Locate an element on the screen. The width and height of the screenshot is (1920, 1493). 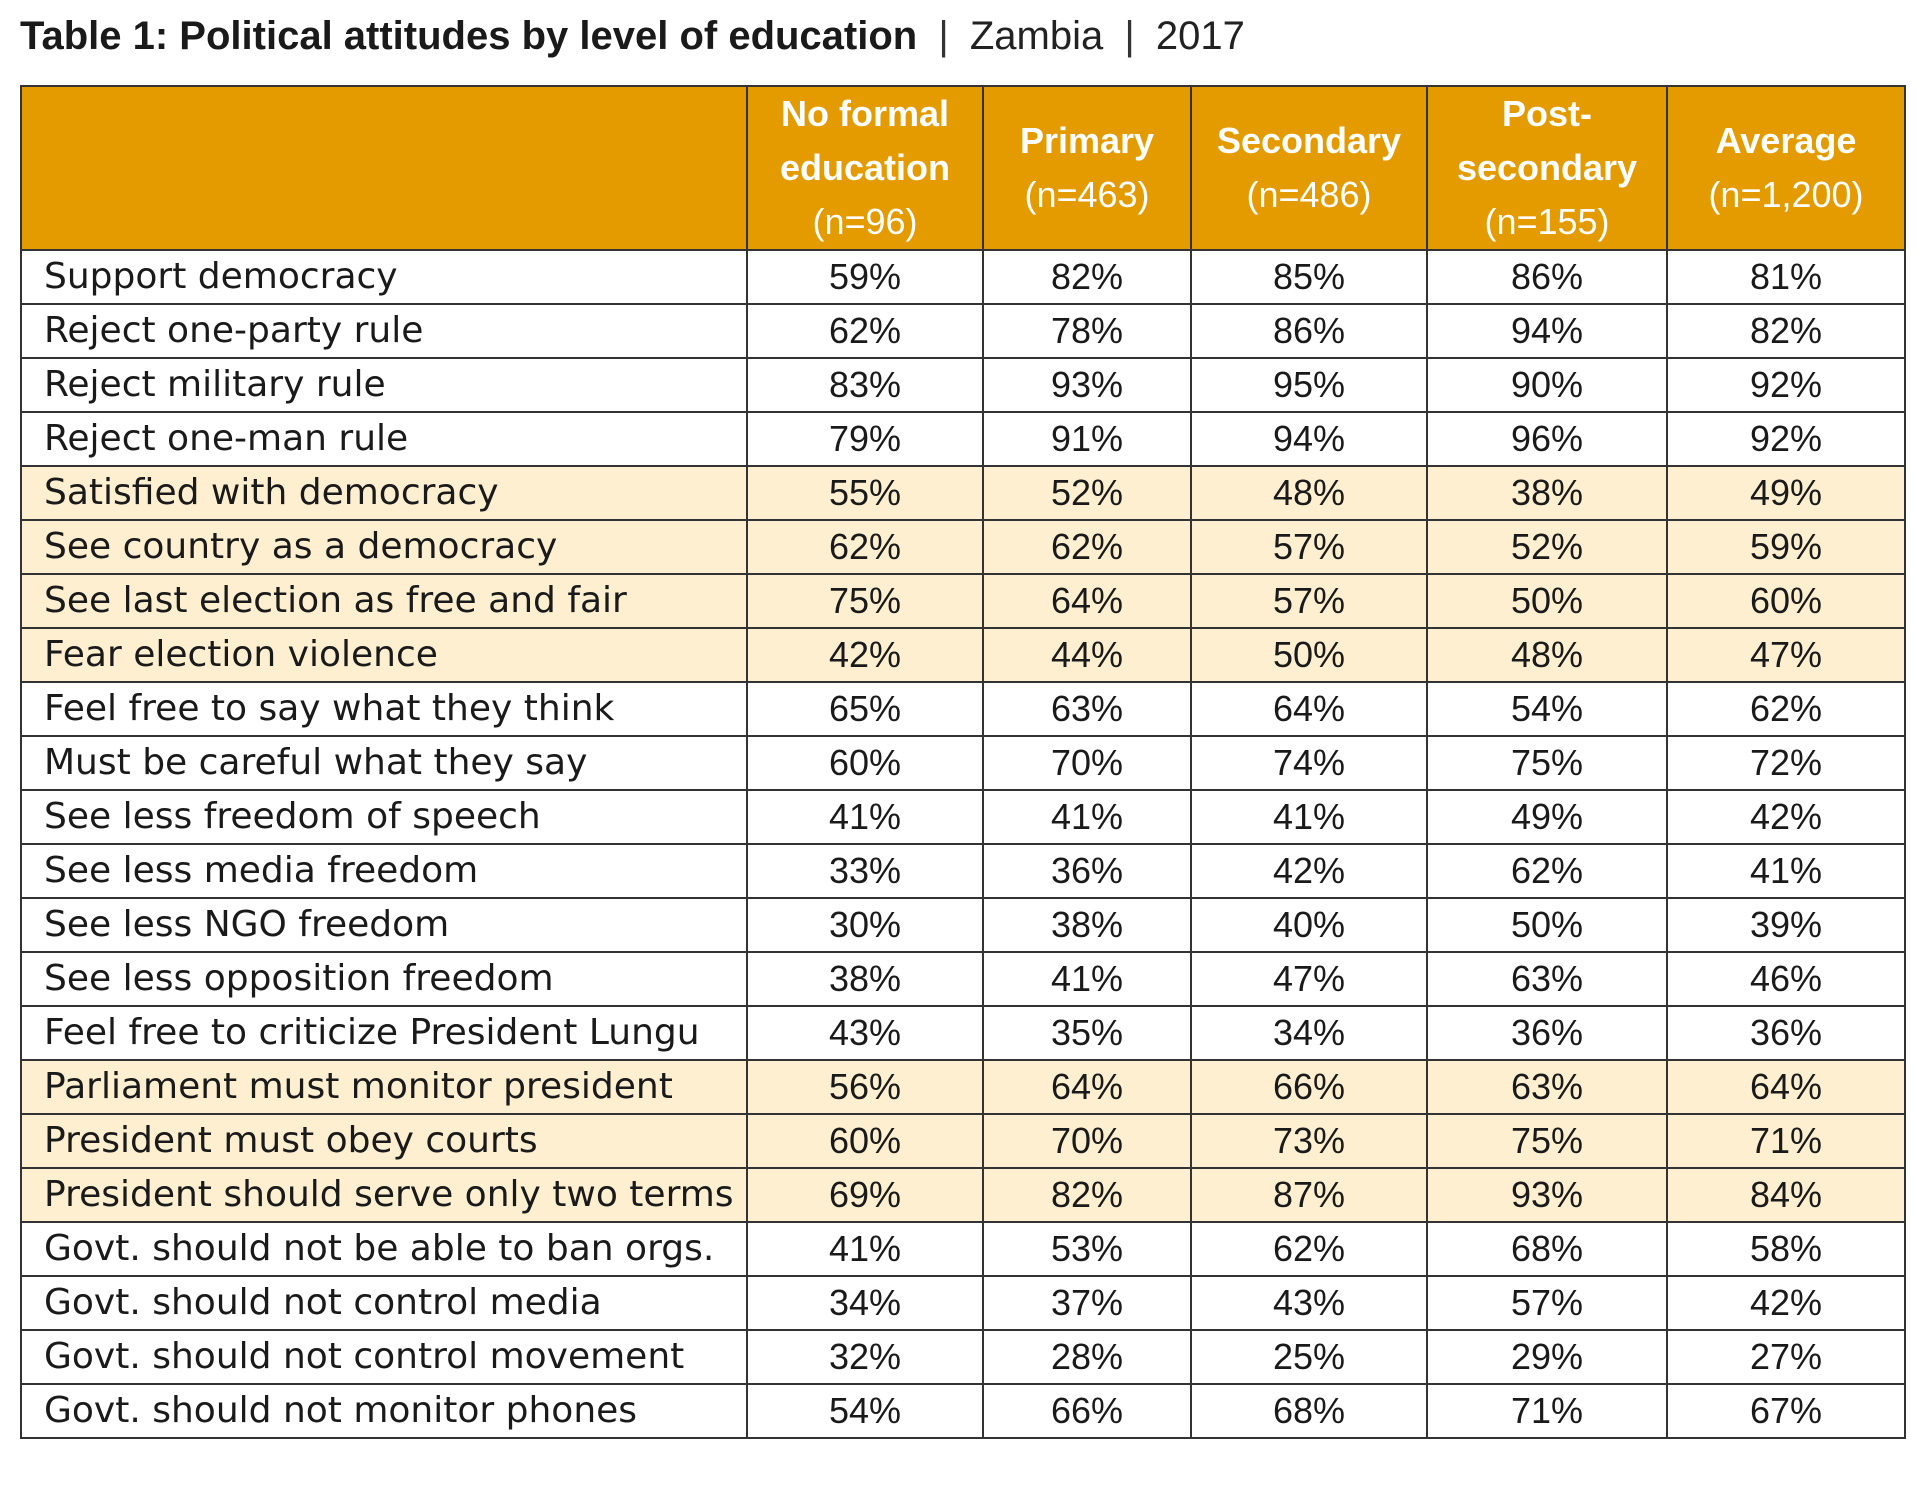
column-header-sample-size: (n=463) is located at coordinates (1087, 194).